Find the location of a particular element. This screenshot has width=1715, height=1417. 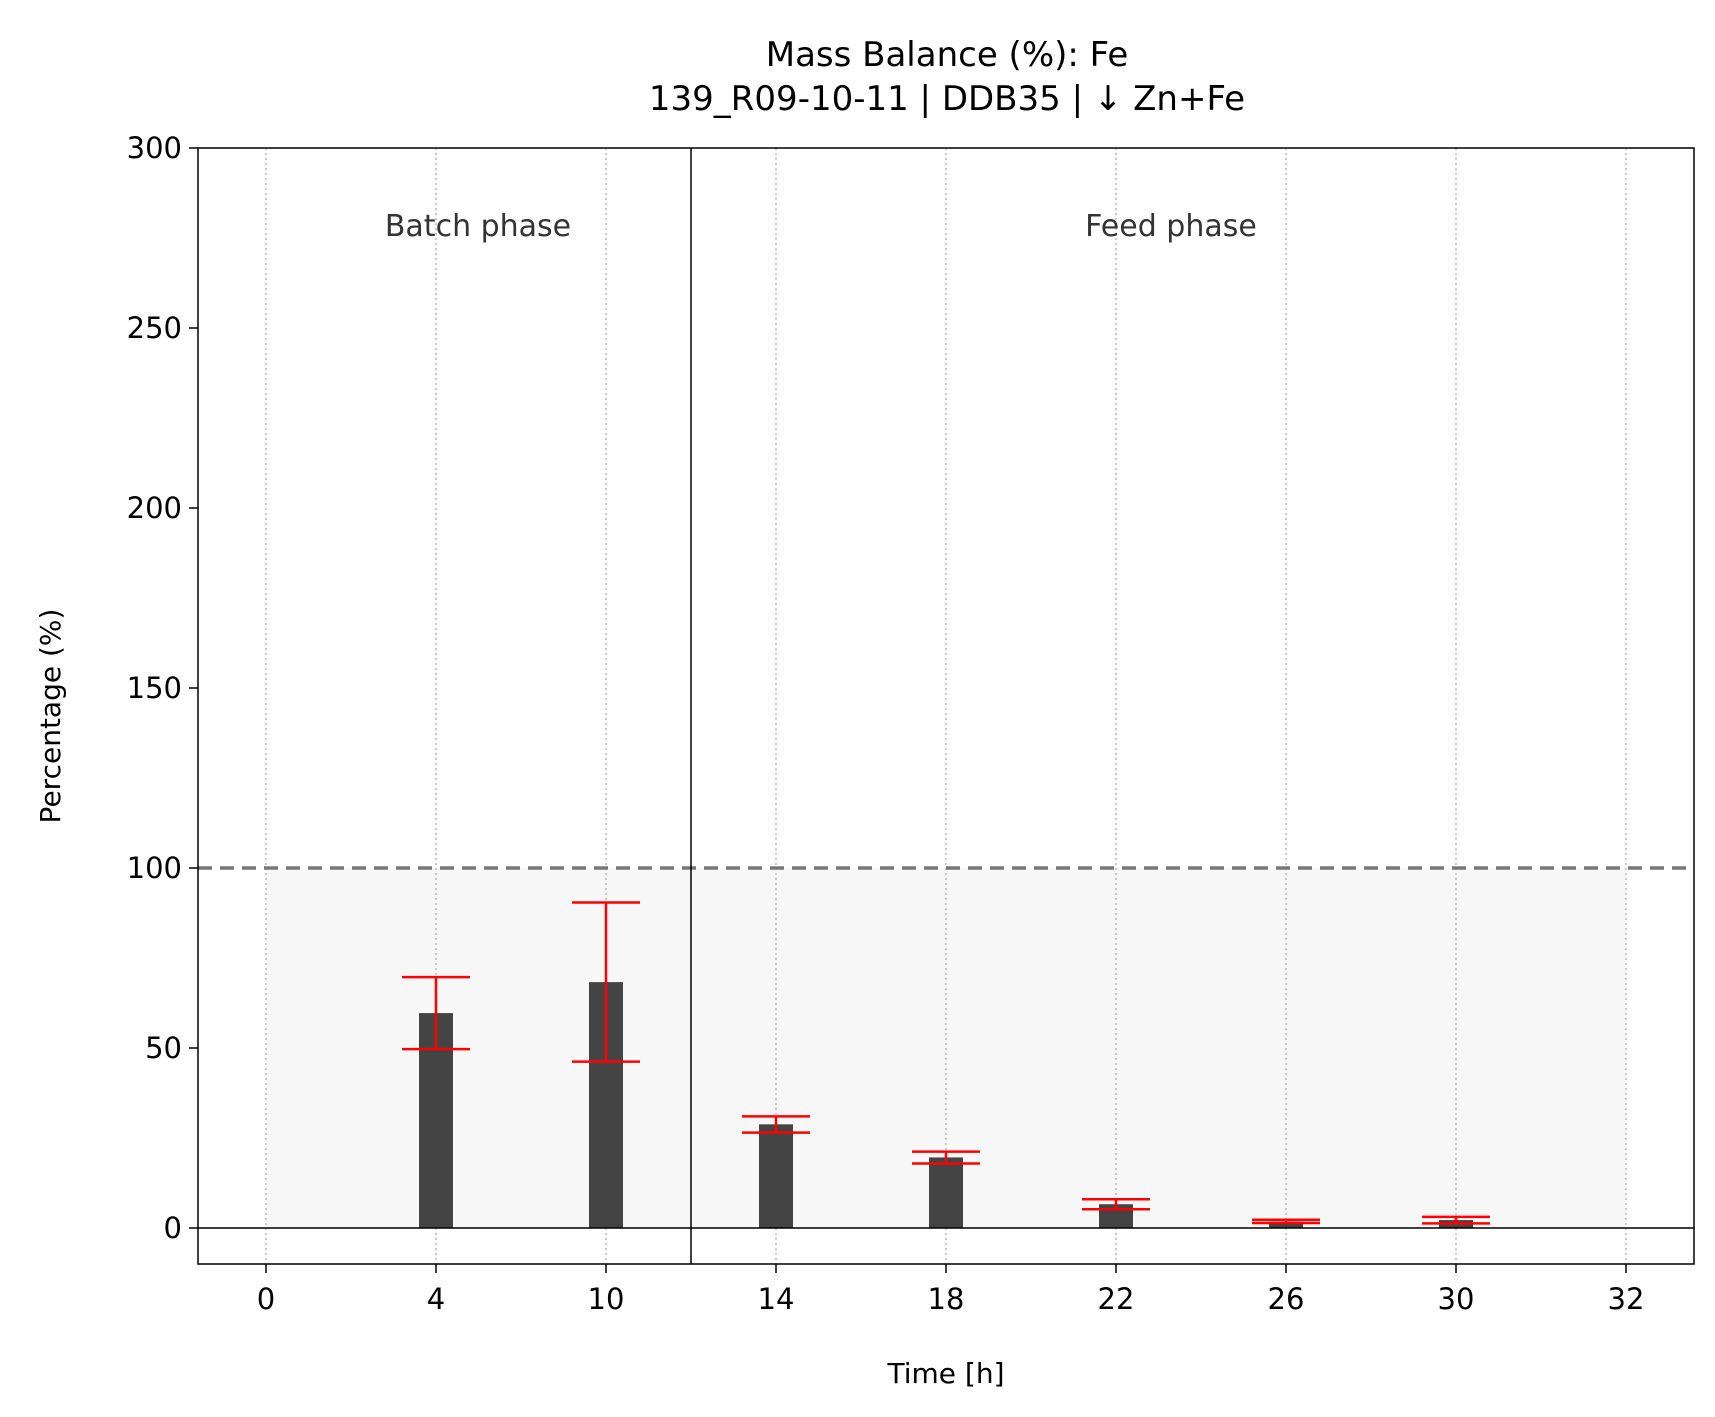

x-tick-label: 18 is located at coordinates (946, 1299).